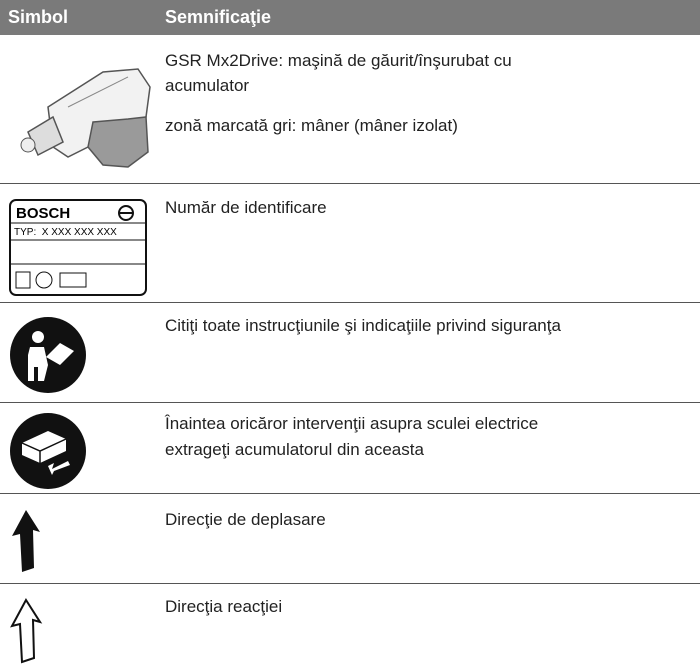 This screenshot has height=664, width=700. Describe the element at coordinates (85, 118) in the screenshot. I see `drill-icon` at that location.